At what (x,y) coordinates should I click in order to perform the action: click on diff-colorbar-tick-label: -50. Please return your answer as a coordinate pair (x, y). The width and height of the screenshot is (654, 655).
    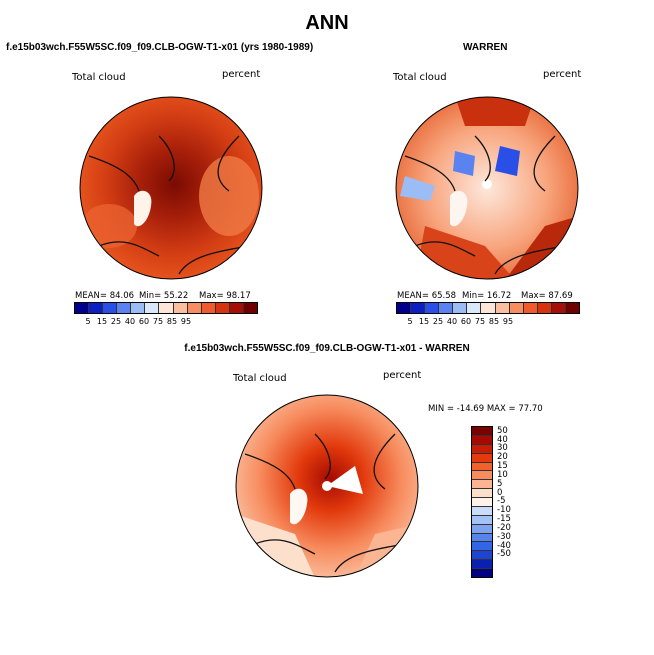
    Looking at the image, I should click on (504, 554).